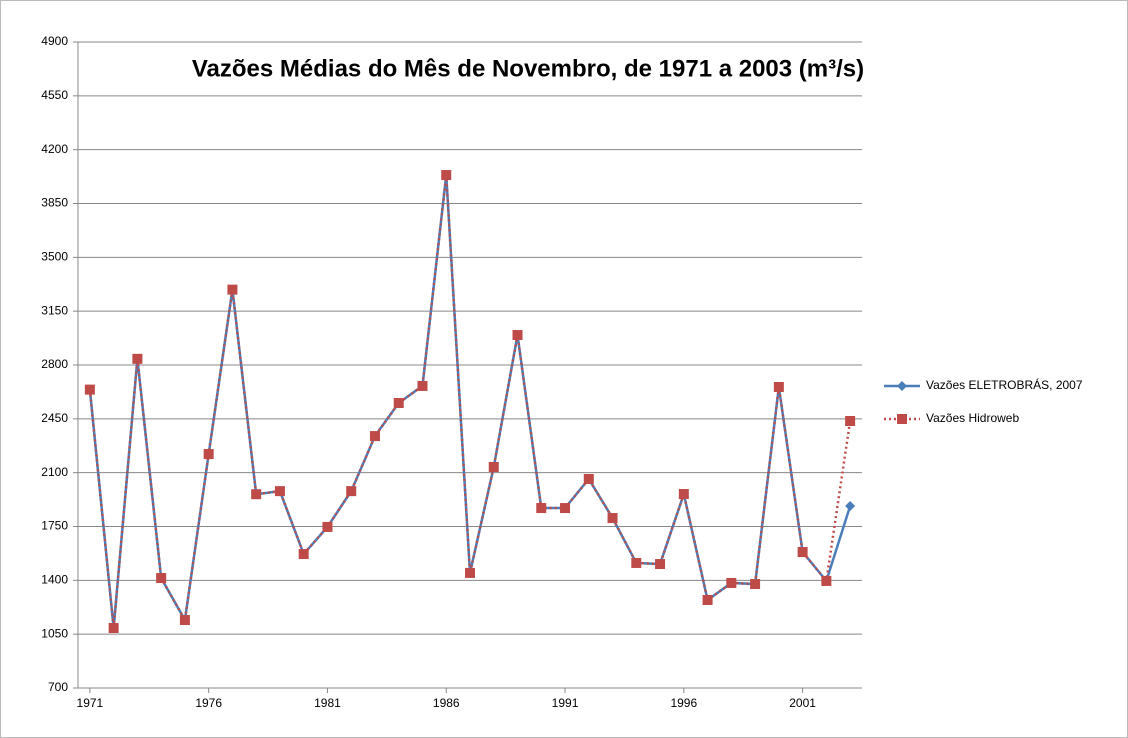  Describe the element at coordinates (683, 703) in the screenshot. I see `x-tick-label: 1996` at that location.